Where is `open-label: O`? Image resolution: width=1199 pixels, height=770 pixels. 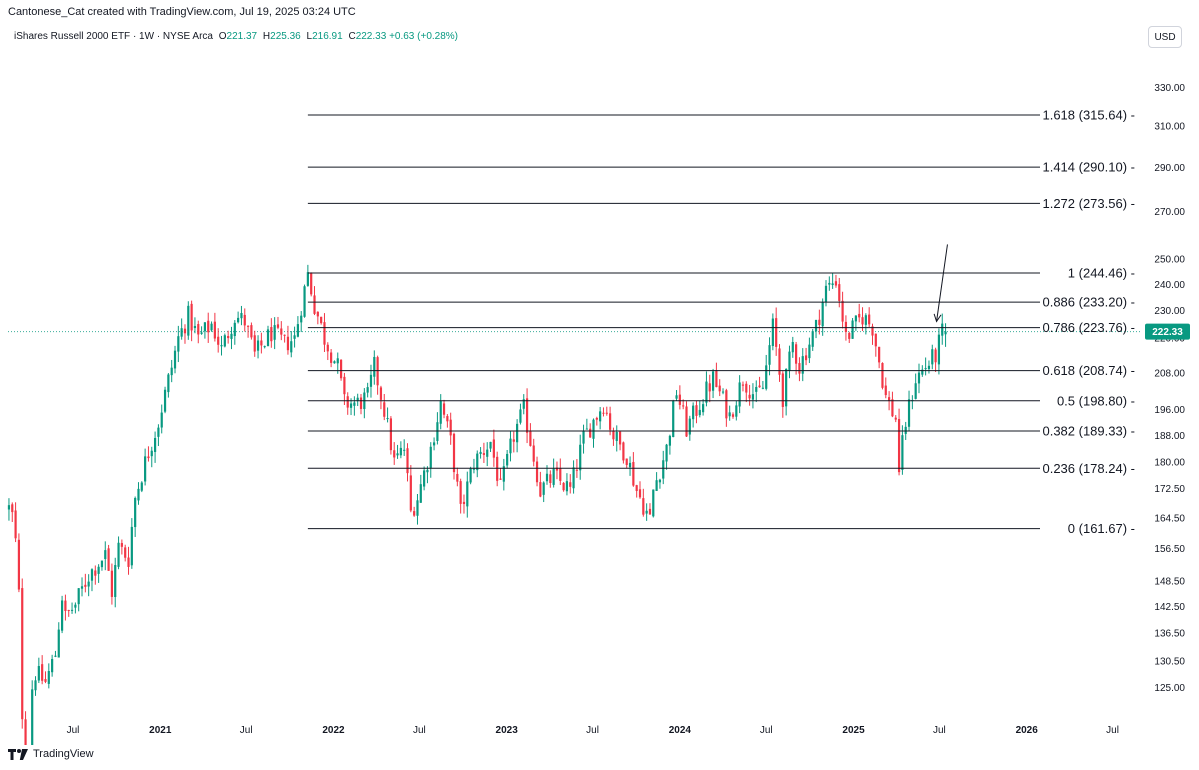
open-label: O is located at coordinates (222, 36).